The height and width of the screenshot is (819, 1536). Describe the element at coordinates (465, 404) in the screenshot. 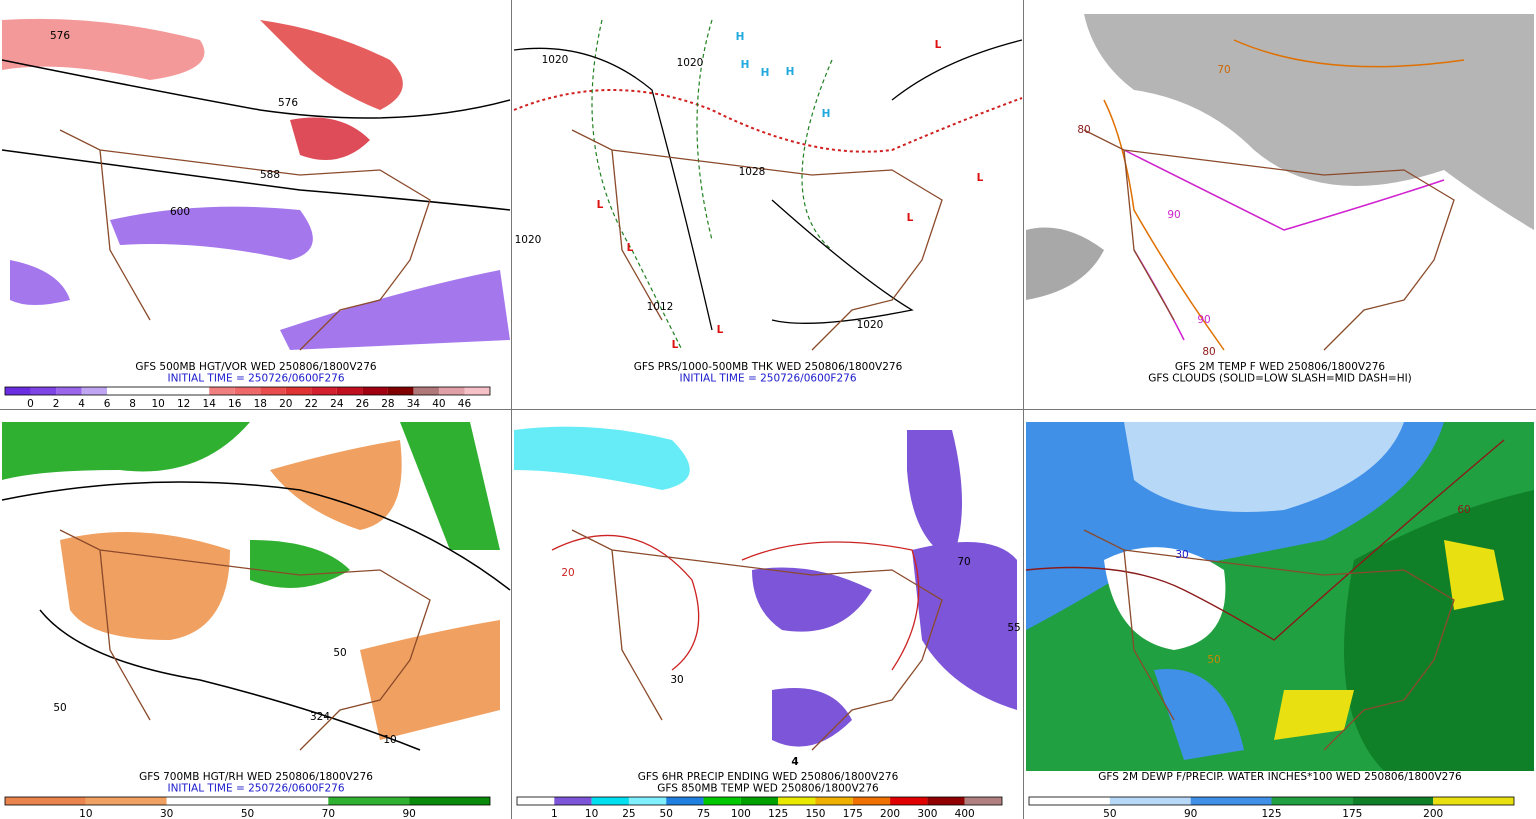

I see `colorbar-label: 46` at that location.